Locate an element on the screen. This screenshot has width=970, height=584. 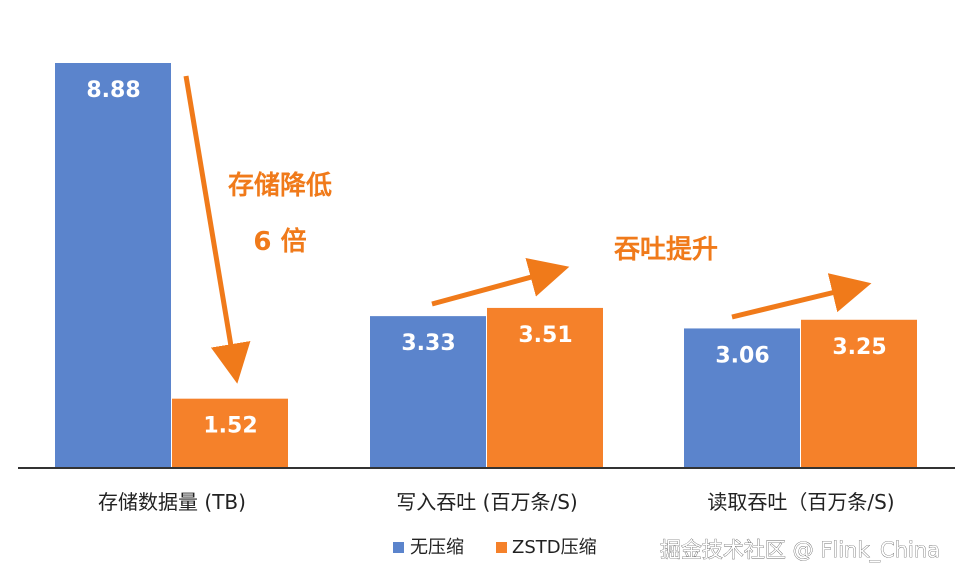
legend-swatch-no-compression is located at coordinates (398, 547).